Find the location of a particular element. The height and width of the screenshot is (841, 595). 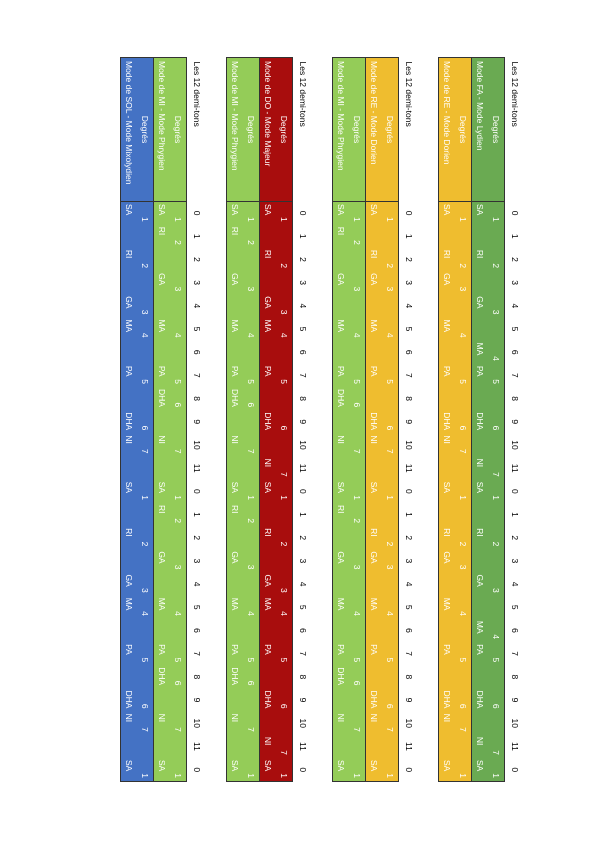

semitone: 2 is located at coordinates (197, 259).